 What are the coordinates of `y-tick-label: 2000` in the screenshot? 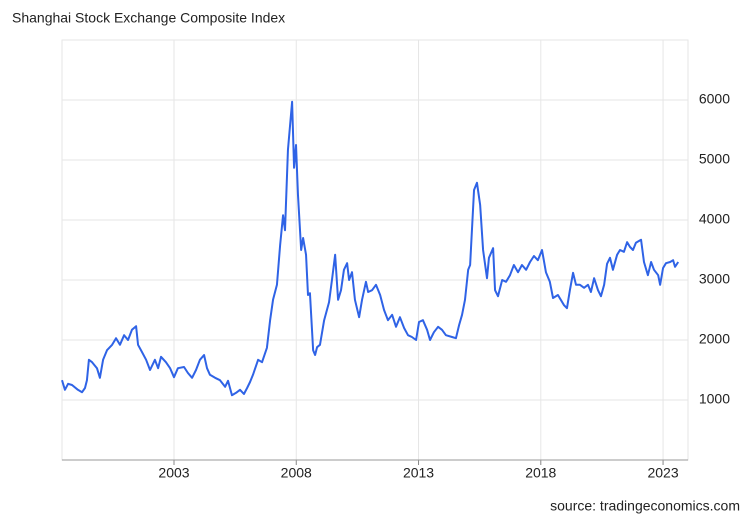 It's located at (714, 339).